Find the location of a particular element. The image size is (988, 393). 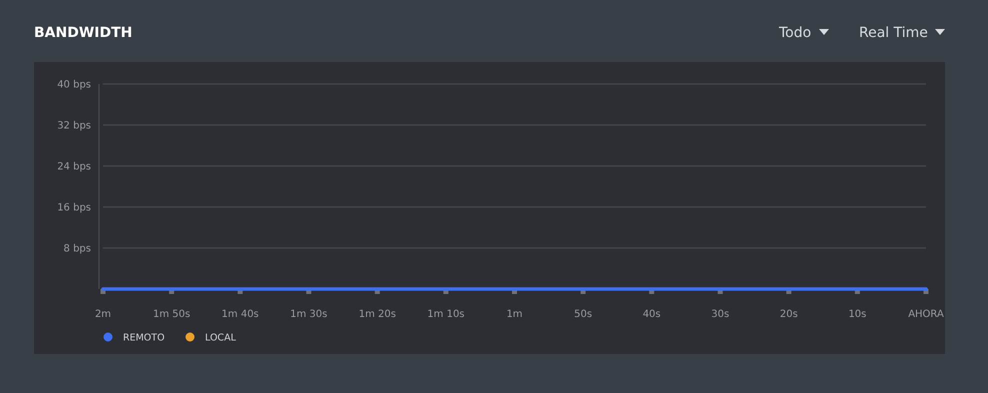

x-tick-label: 30s is located at coordinates (720, 314).